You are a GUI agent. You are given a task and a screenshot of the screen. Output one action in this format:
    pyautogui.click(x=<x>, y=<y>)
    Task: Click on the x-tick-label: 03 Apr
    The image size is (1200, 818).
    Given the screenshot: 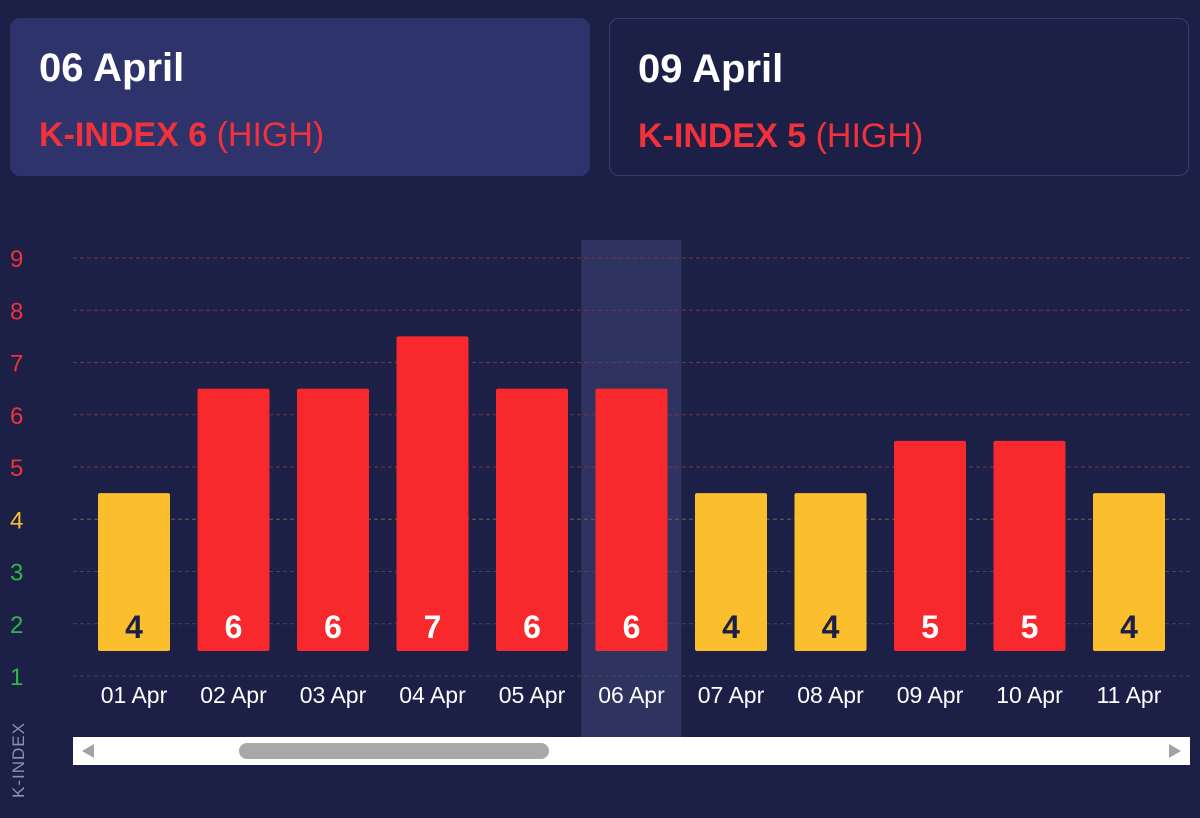 What is the action you would take?
    pyautogui.click(x=333, y=695)
    